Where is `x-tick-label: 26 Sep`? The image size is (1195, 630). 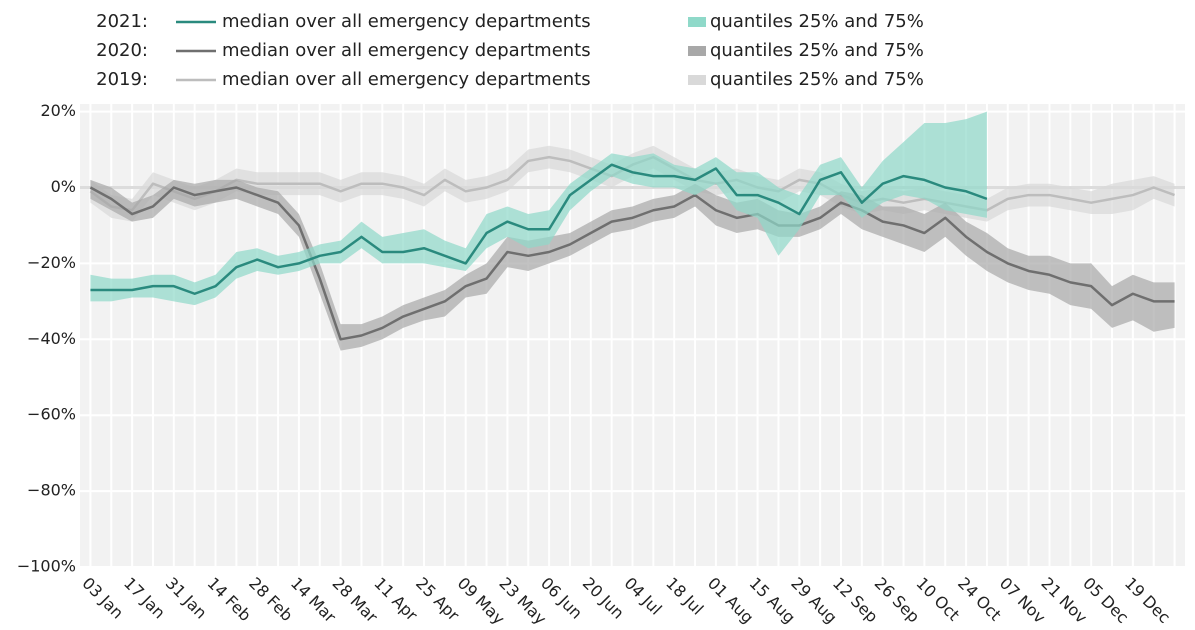
x-tick-label: 26 Sep is located at coordinates (897, 600).